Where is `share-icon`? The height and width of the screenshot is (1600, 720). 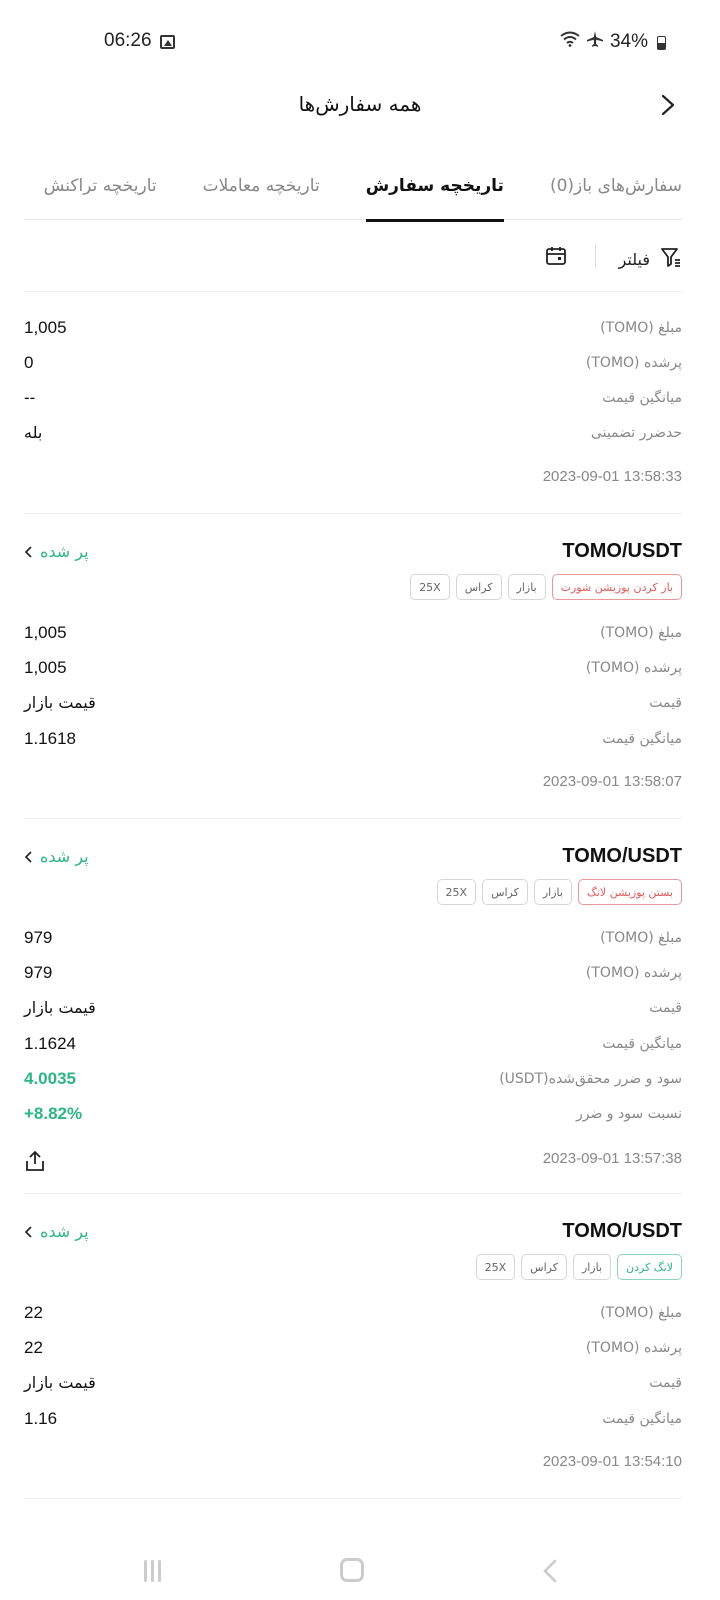
share-icon is located at coordinates (35, 1161).